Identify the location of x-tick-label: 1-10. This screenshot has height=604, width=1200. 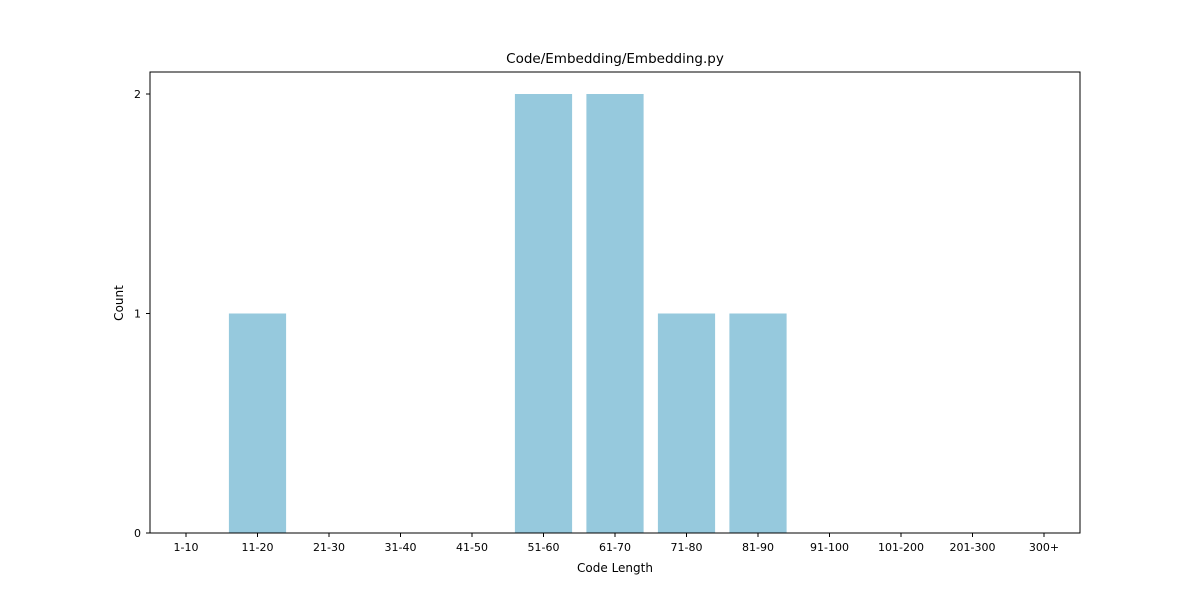
(186, 547).